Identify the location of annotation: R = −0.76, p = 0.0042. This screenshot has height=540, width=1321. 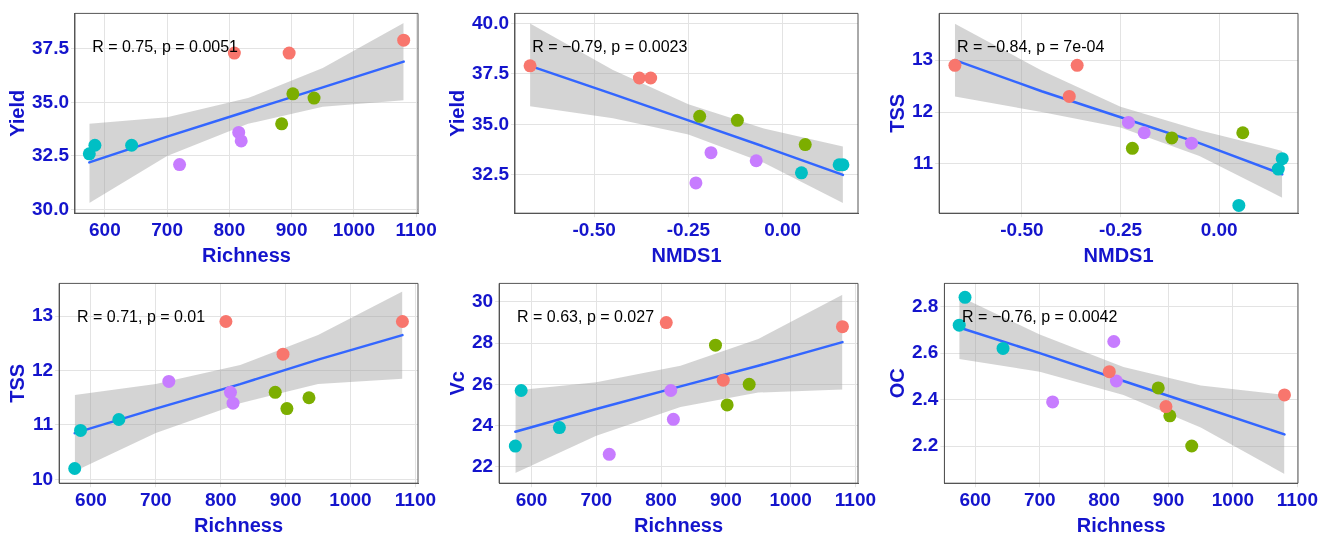
(1040, 316).